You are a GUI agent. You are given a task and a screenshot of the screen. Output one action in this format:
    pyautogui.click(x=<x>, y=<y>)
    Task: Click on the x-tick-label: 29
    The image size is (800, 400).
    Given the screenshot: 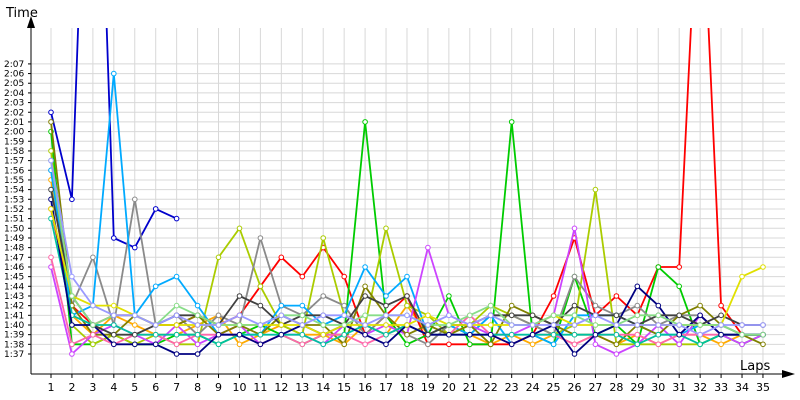 What is the action you would take?
    pyautogui.click(x=637, y=387)
    